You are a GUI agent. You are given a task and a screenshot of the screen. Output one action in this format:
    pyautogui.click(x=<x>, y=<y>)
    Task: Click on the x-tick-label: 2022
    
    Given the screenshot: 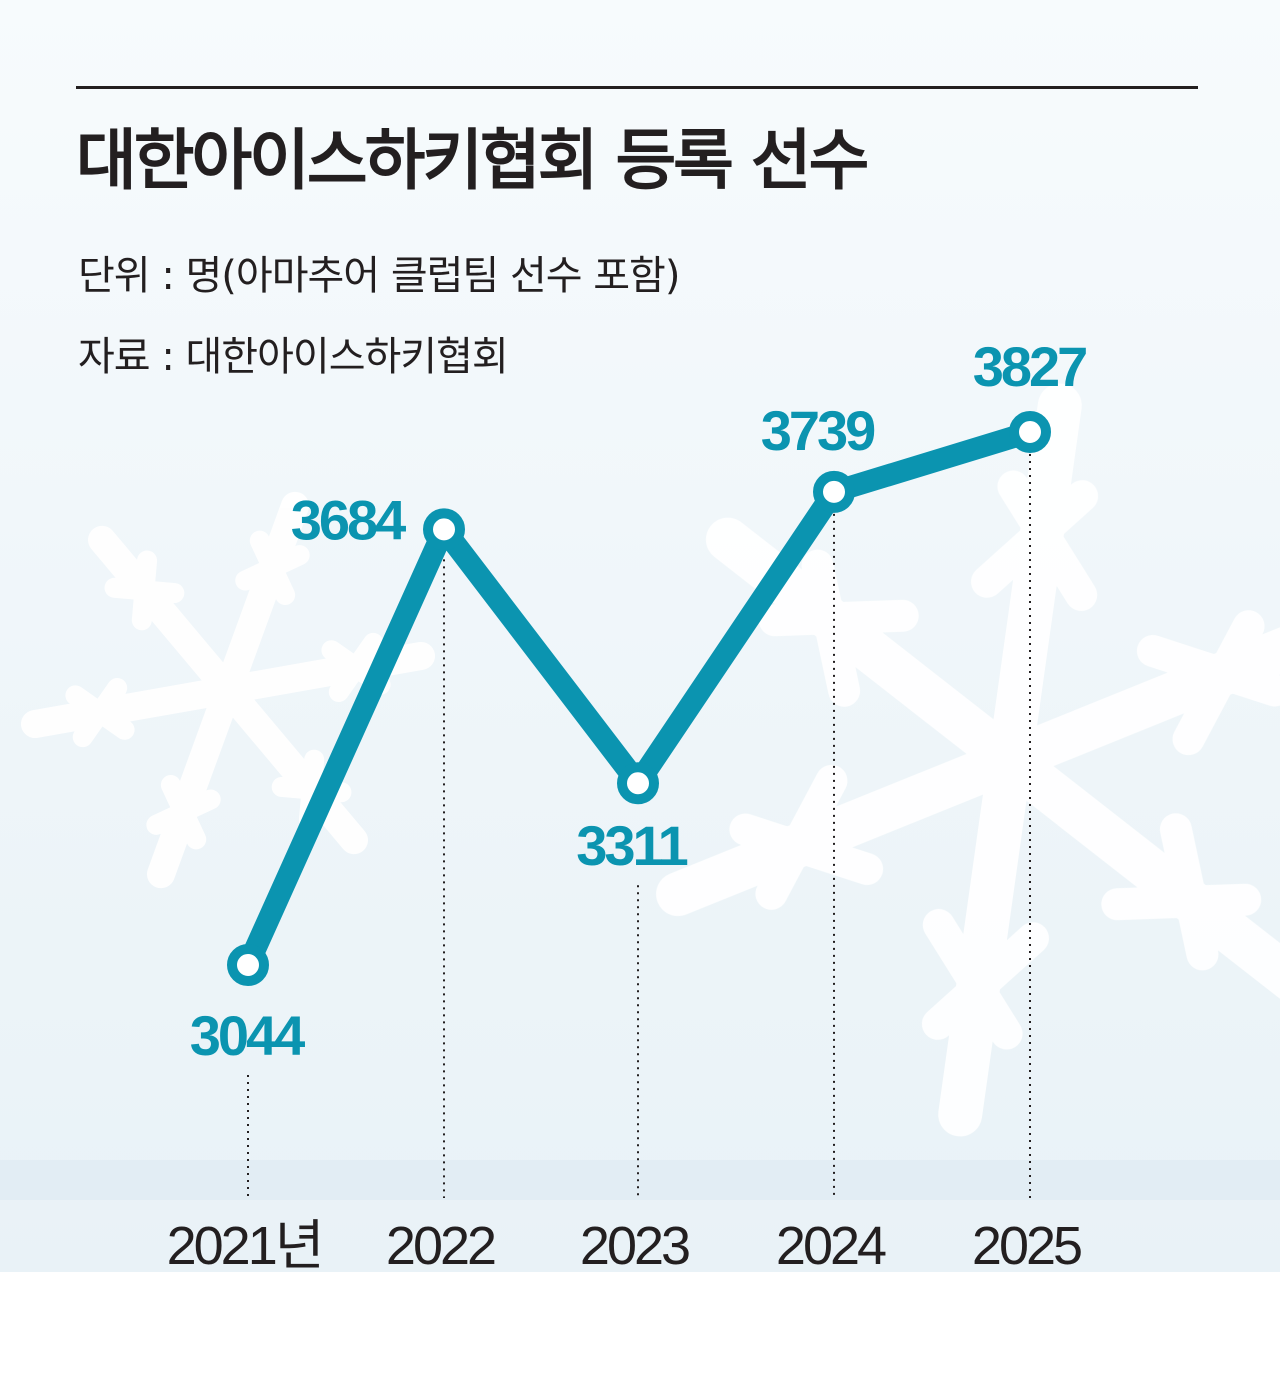 What is the action you would take?
    pyautogui.click(x=440, y=1246)
    